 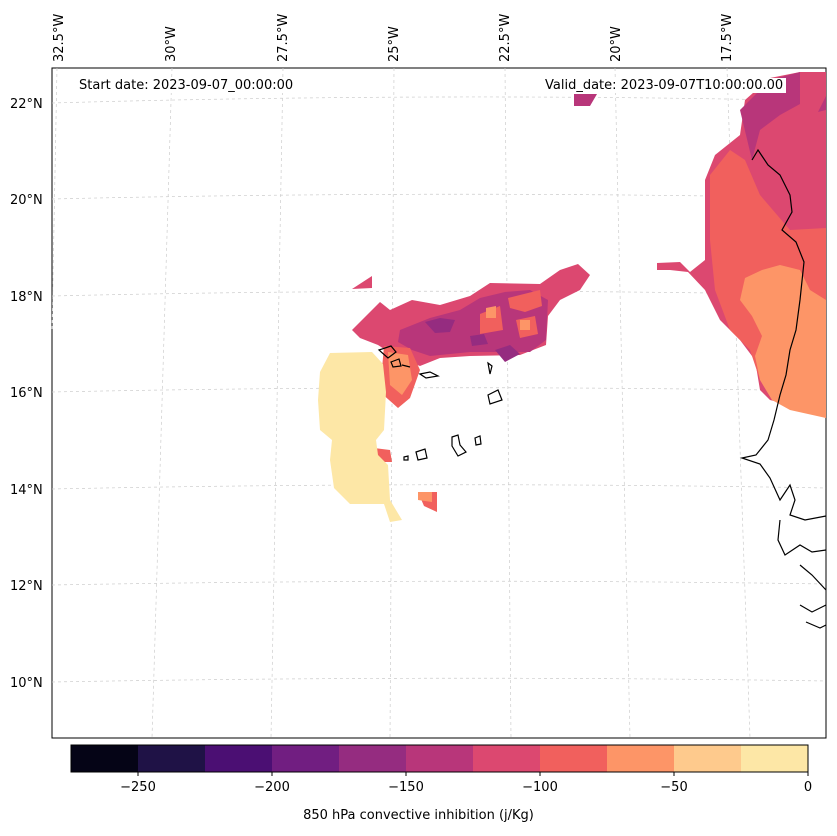 I want to click on lat-label-20n: 20°N, so click(x=26, y=200).